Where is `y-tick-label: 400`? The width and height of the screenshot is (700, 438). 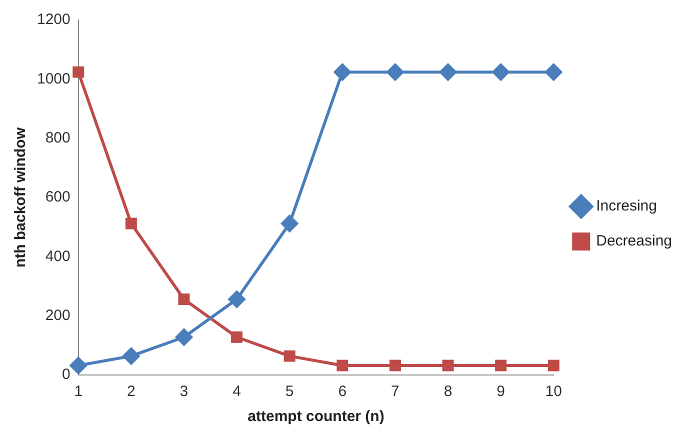 y-tick-label: 400 is located at coordinates (57, 256).